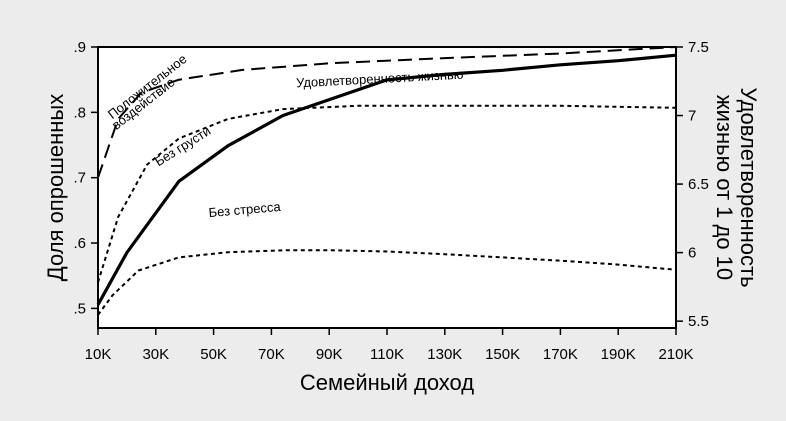  What do you see at coordinates (329, 354) in the screenshot?
I see `x-tick-label: 90K` at bounding box center [329, 354].